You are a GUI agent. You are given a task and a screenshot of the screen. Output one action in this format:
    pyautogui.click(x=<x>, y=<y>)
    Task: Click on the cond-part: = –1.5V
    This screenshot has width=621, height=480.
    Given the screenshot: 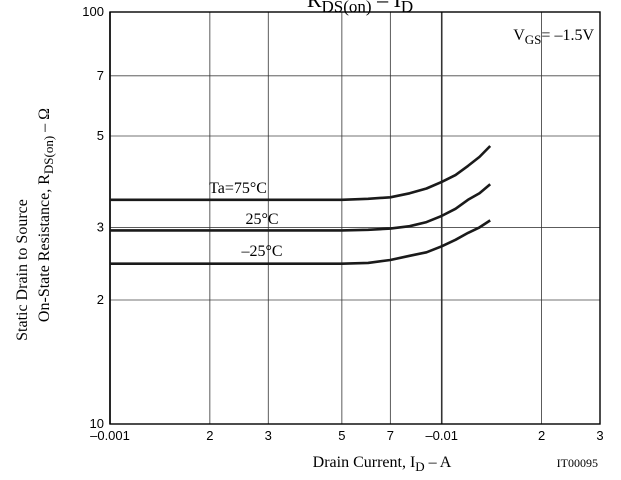 What is the action you would take?
    pyautogui.click(x=567, y=35)
    